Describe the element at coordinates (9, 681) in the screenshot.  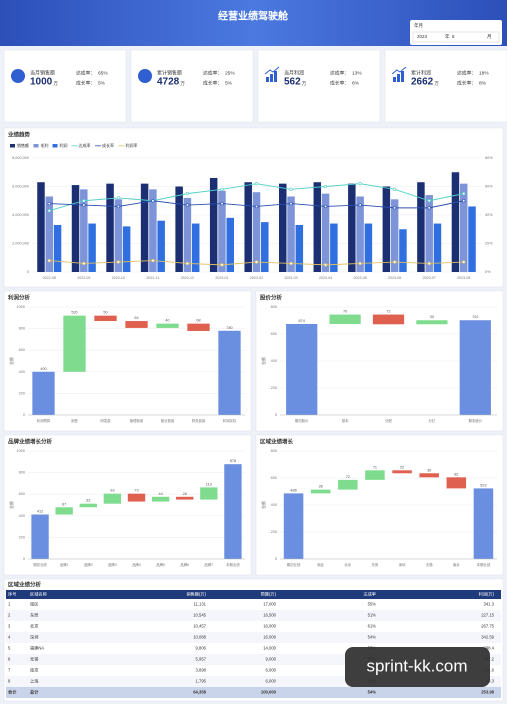
I see `table-cell: 8` at that location.